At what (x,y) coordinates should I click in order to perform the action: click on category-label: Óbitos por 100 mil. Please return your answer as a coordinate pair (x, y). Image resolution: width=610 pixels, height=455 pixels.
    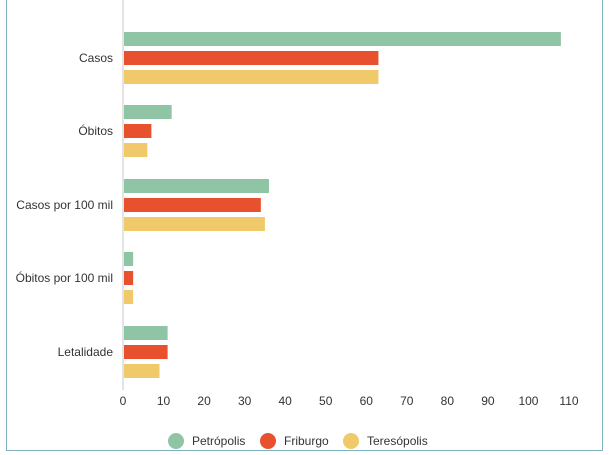
    Looking at the image, I should click on (64, 277).